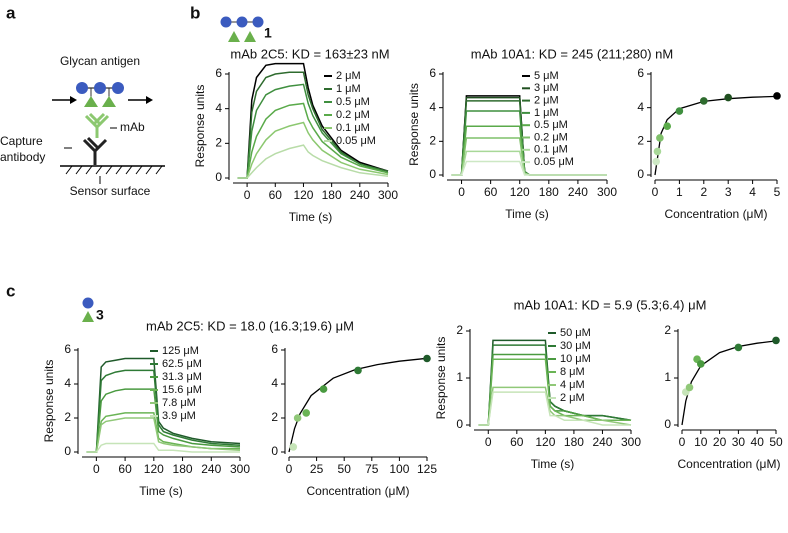 The height and width of the screenshot is (533, 788). Describe the element at coordinates (22, 157) in the screenshot. I see `diagram-label: antibody` at that location.